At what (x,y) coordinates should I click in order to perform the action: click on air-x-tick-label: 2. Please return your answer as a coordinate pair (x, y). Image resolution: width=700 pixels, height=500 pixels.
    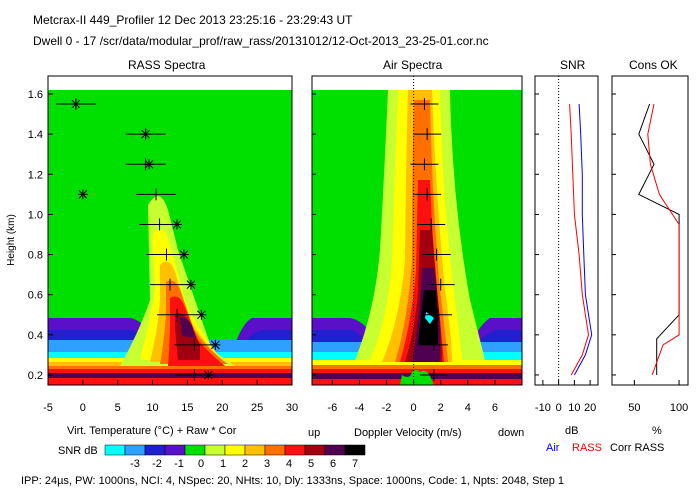
    Looking at the image, I should click on (441, 408).